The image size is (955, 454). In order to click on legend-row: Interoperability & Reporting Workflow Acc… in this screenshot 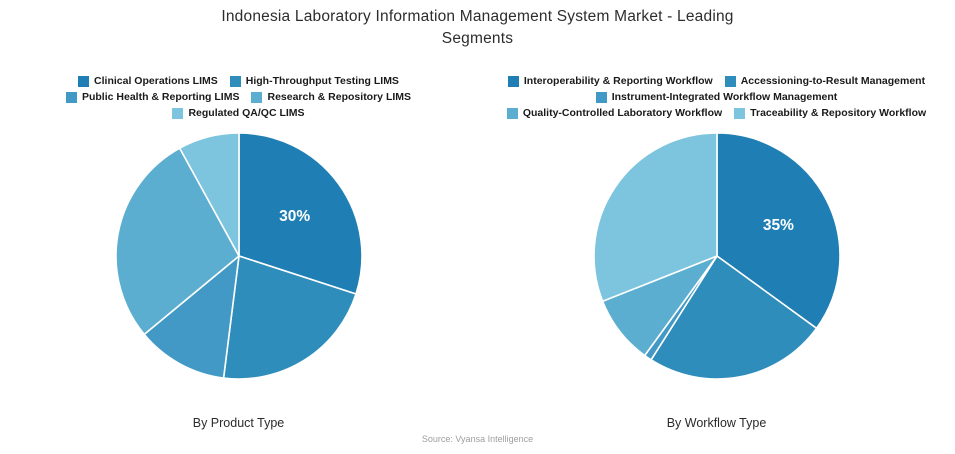, I will do `click(716, 81)`.